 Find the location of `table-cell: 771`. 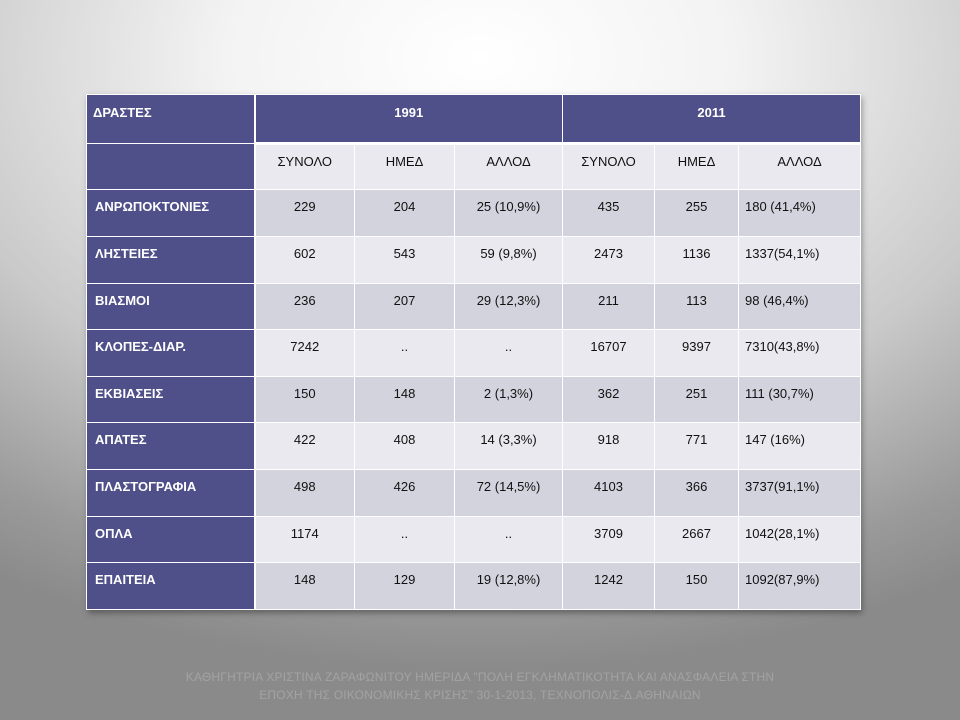

table-cell: 771 is located at coordinates (696, 446).